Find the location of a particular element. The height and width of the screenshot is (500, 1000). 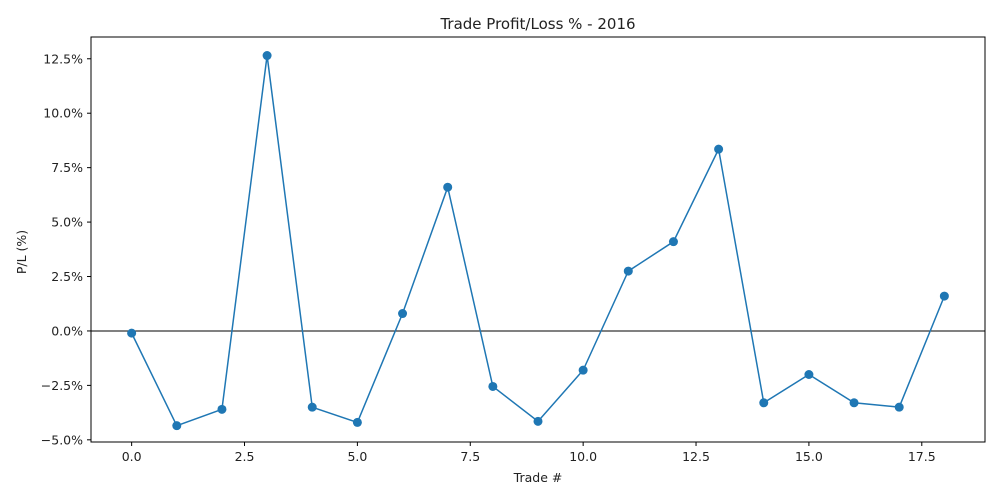

x-tick-label: 15.0 is located at coordinates (809, 456).